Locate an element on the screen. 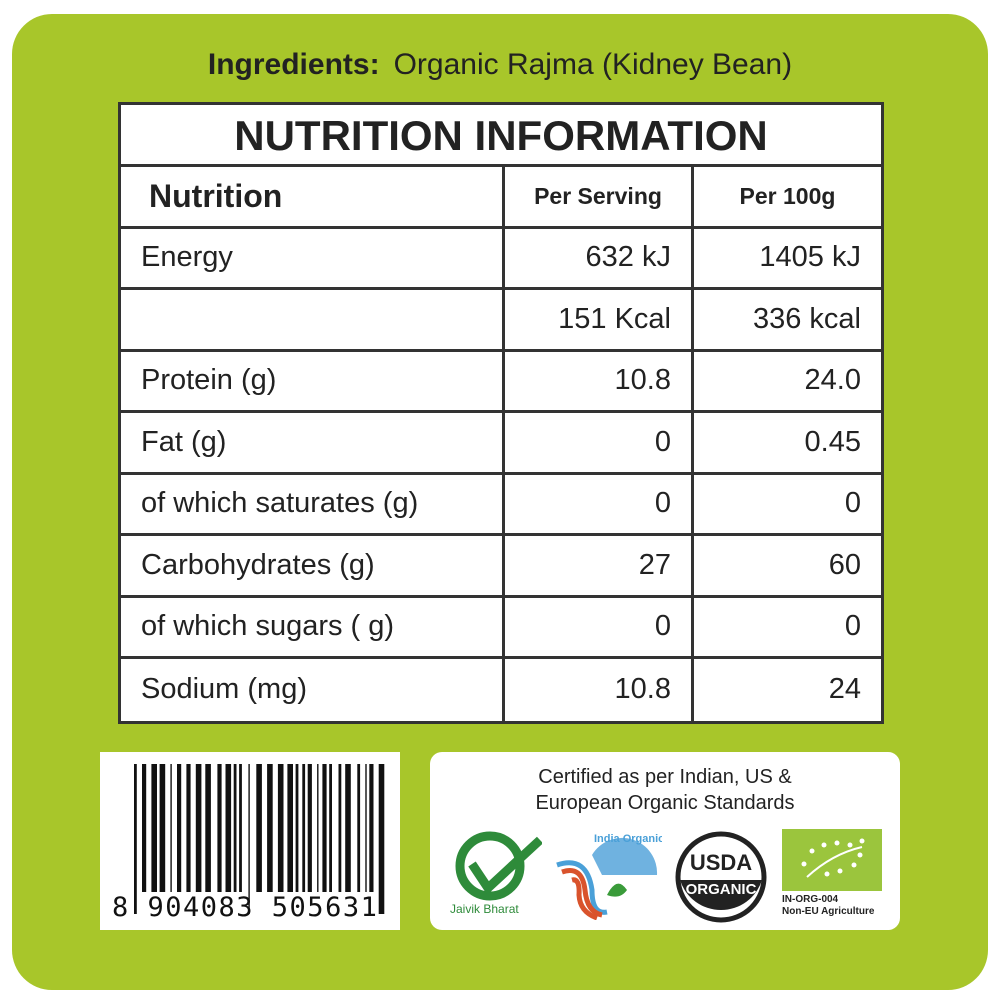  header-per-serving: Per Serving is located at coordinates (599, 196).